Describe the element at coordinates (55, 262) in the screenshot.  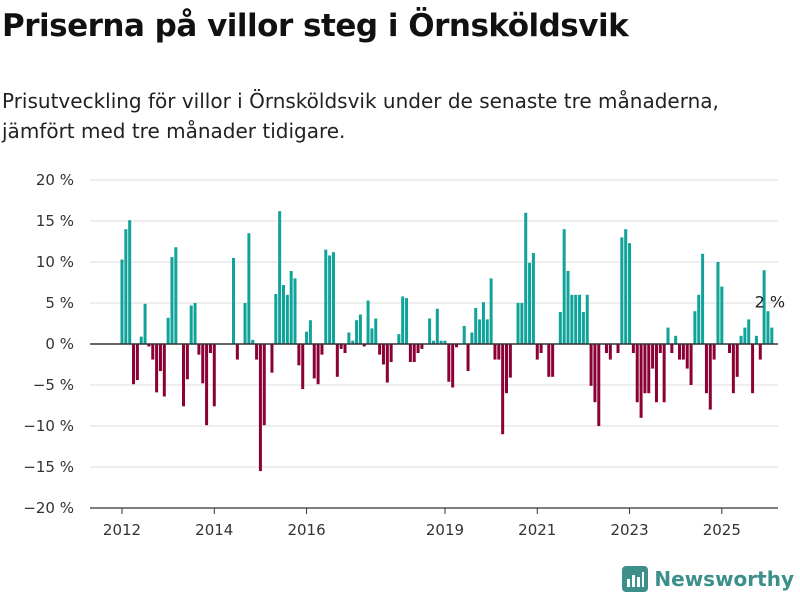
I see `y-tick-label: 10 %` at that location.